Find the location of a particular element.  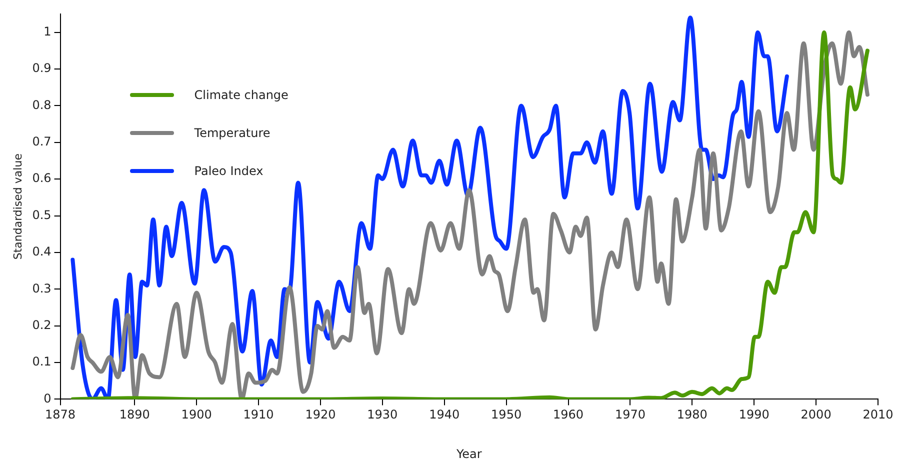

legend-label: Paleo Index is located at coordinates (229, 171).